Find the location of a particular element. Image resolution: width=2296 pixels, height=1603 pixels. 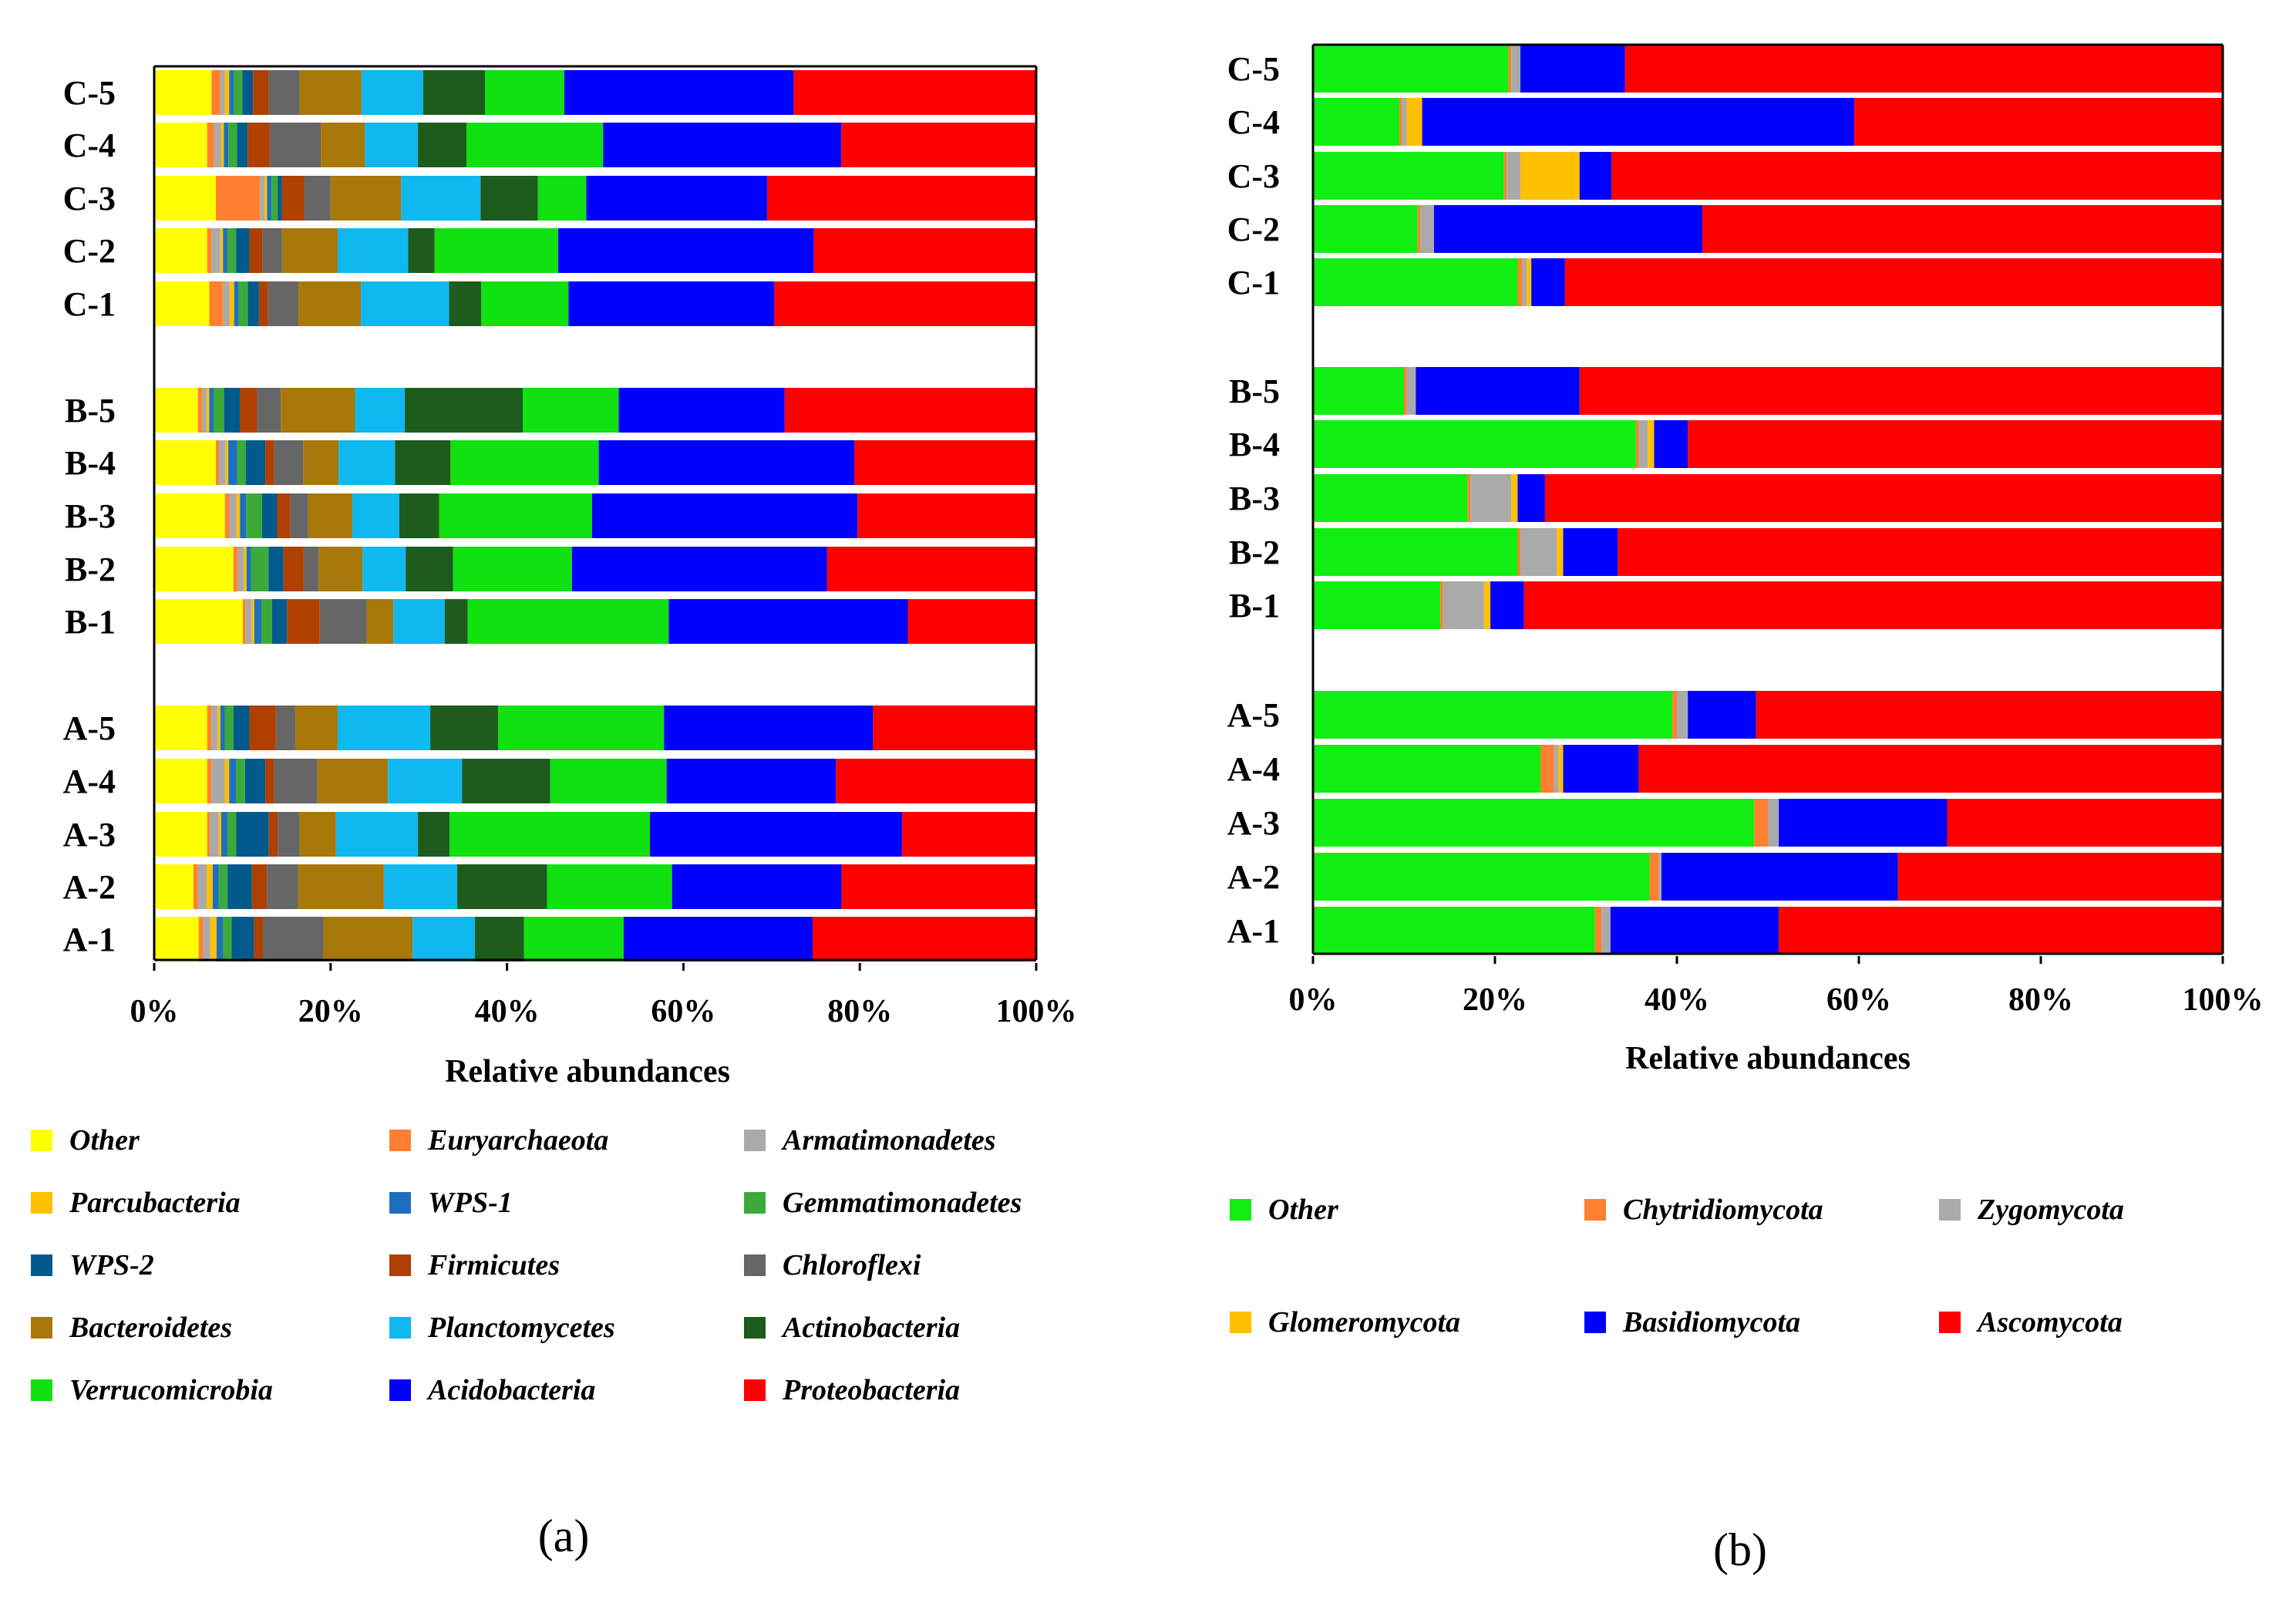

bar-segment-B-4-Gemmatimonadetes is located at coordinates (242, 462).